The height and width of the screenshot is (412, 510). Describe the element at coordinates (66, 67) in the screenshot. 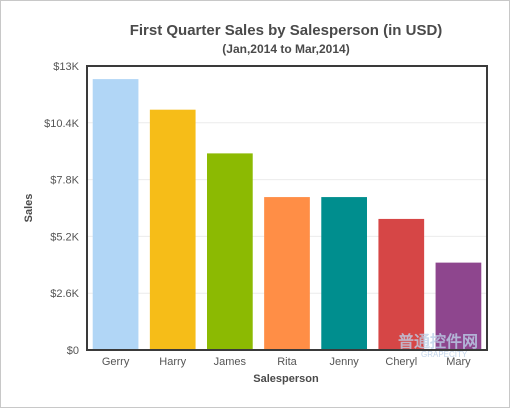

I see `y-tick-label: $13K` at that location.